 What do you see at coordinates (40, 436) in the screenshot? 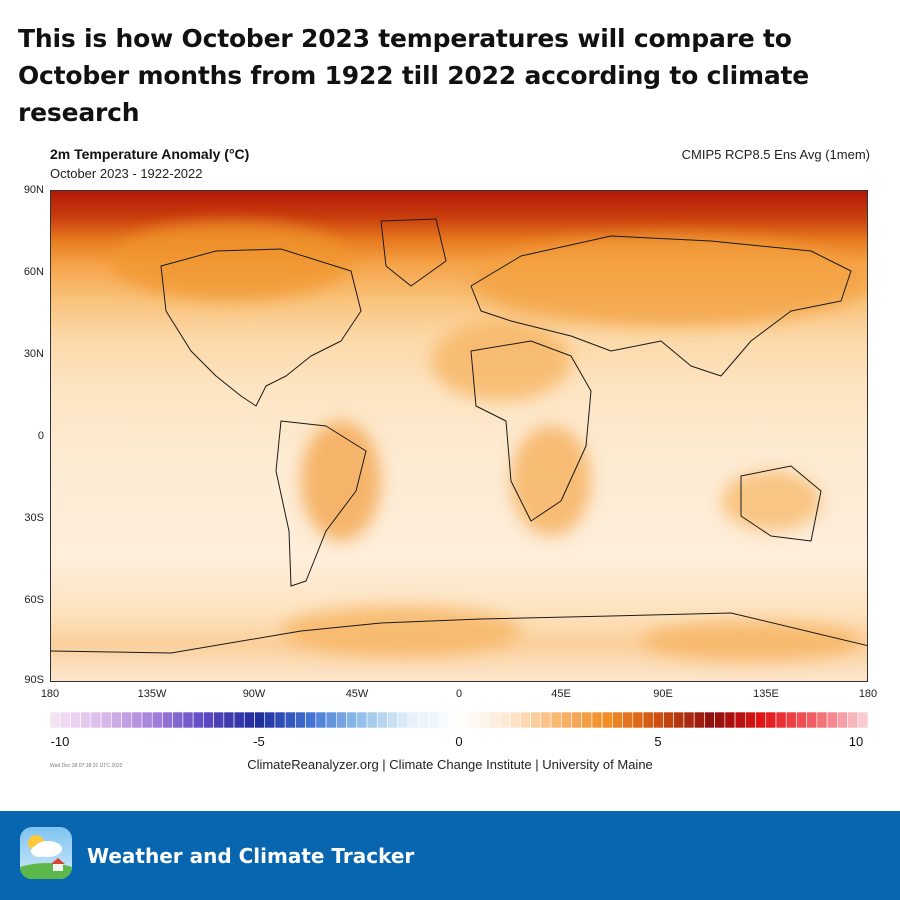
I see `lat-label-0: 0` at bounding box center [40, 436].